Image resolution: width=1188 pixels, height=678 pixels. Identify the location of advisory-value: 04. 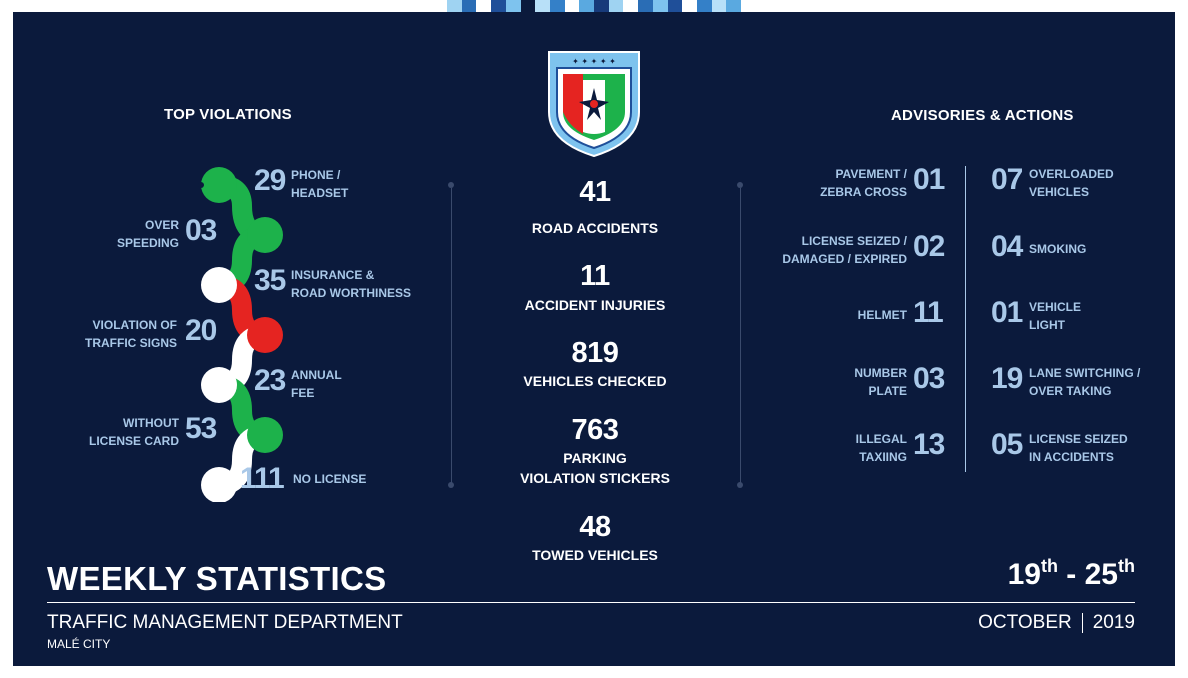
(1007, 246).